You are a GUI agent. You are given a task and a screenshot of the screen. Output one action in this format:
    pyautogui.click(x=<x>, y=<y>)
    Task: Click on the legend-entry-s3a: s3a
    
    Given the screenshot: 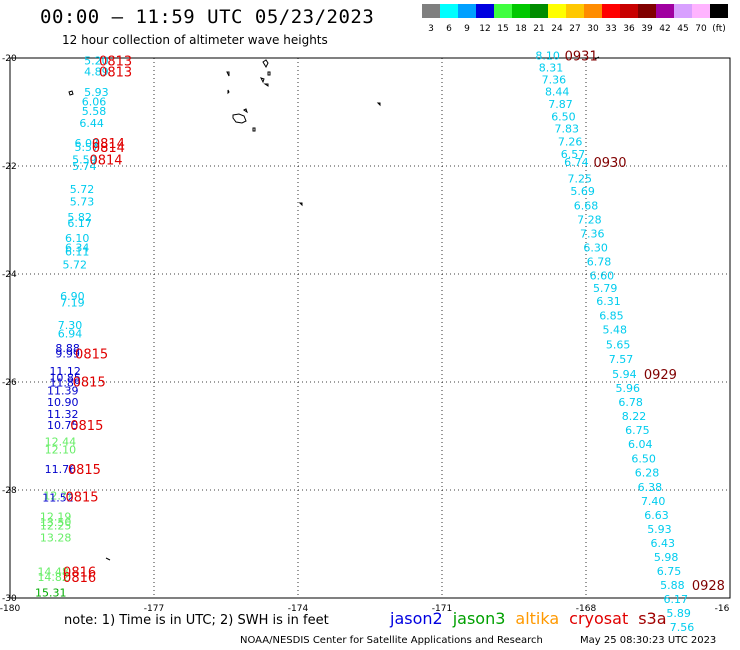 What is the action you would take?
    pyautogui.click(x=652, y=618)
    